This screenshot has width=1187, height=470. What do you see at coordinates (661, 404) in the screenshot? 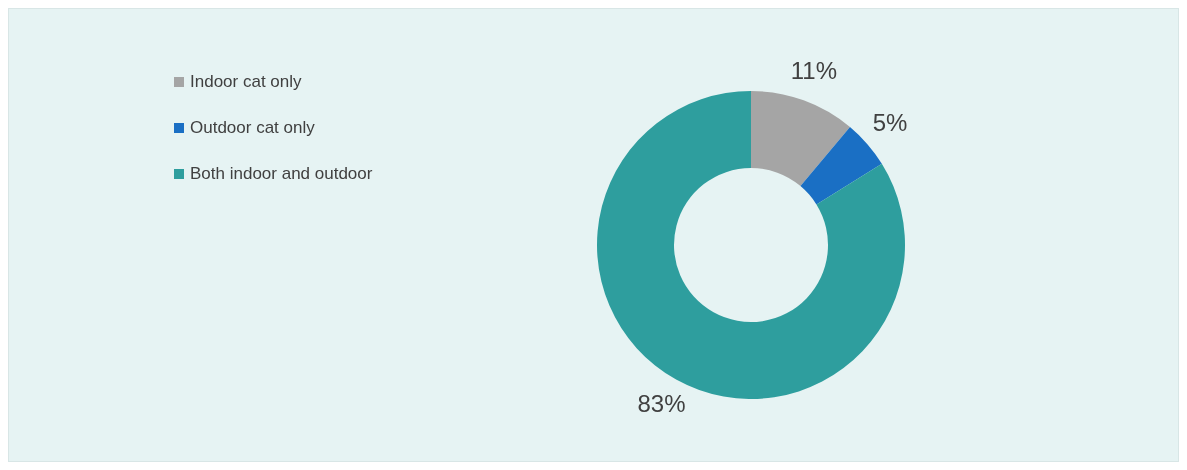
I see `data-label: 83%` at bounding box center [661, 404].